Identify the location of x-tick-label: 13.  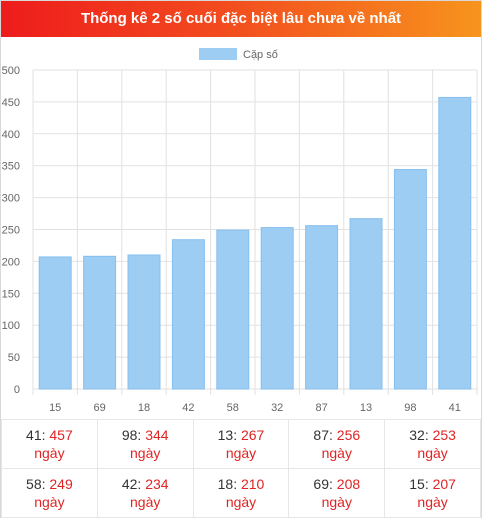
(366, 408).